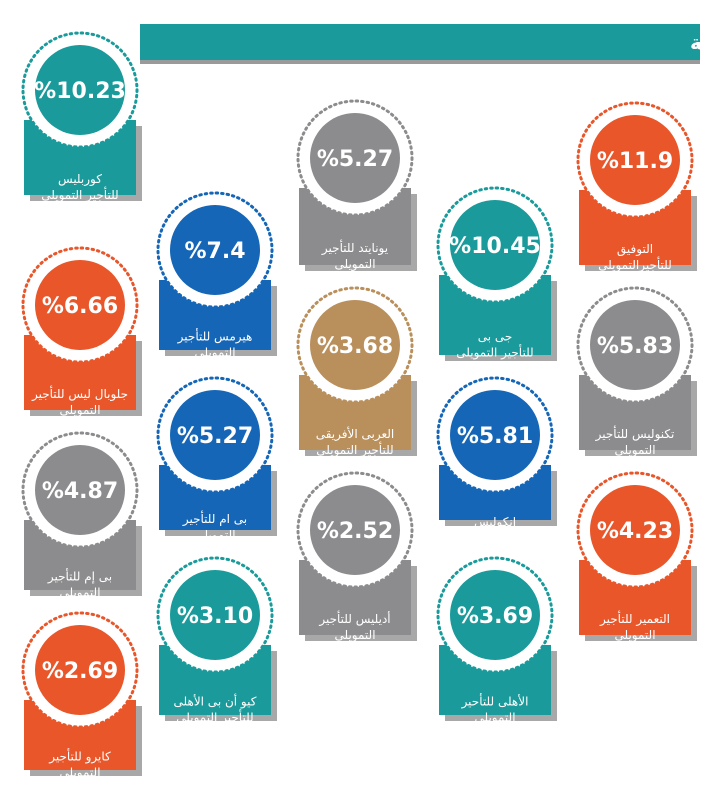 The width and height of the screenshot is (719, 800). I want to click on share-value: %11.9, so click(635, 161).